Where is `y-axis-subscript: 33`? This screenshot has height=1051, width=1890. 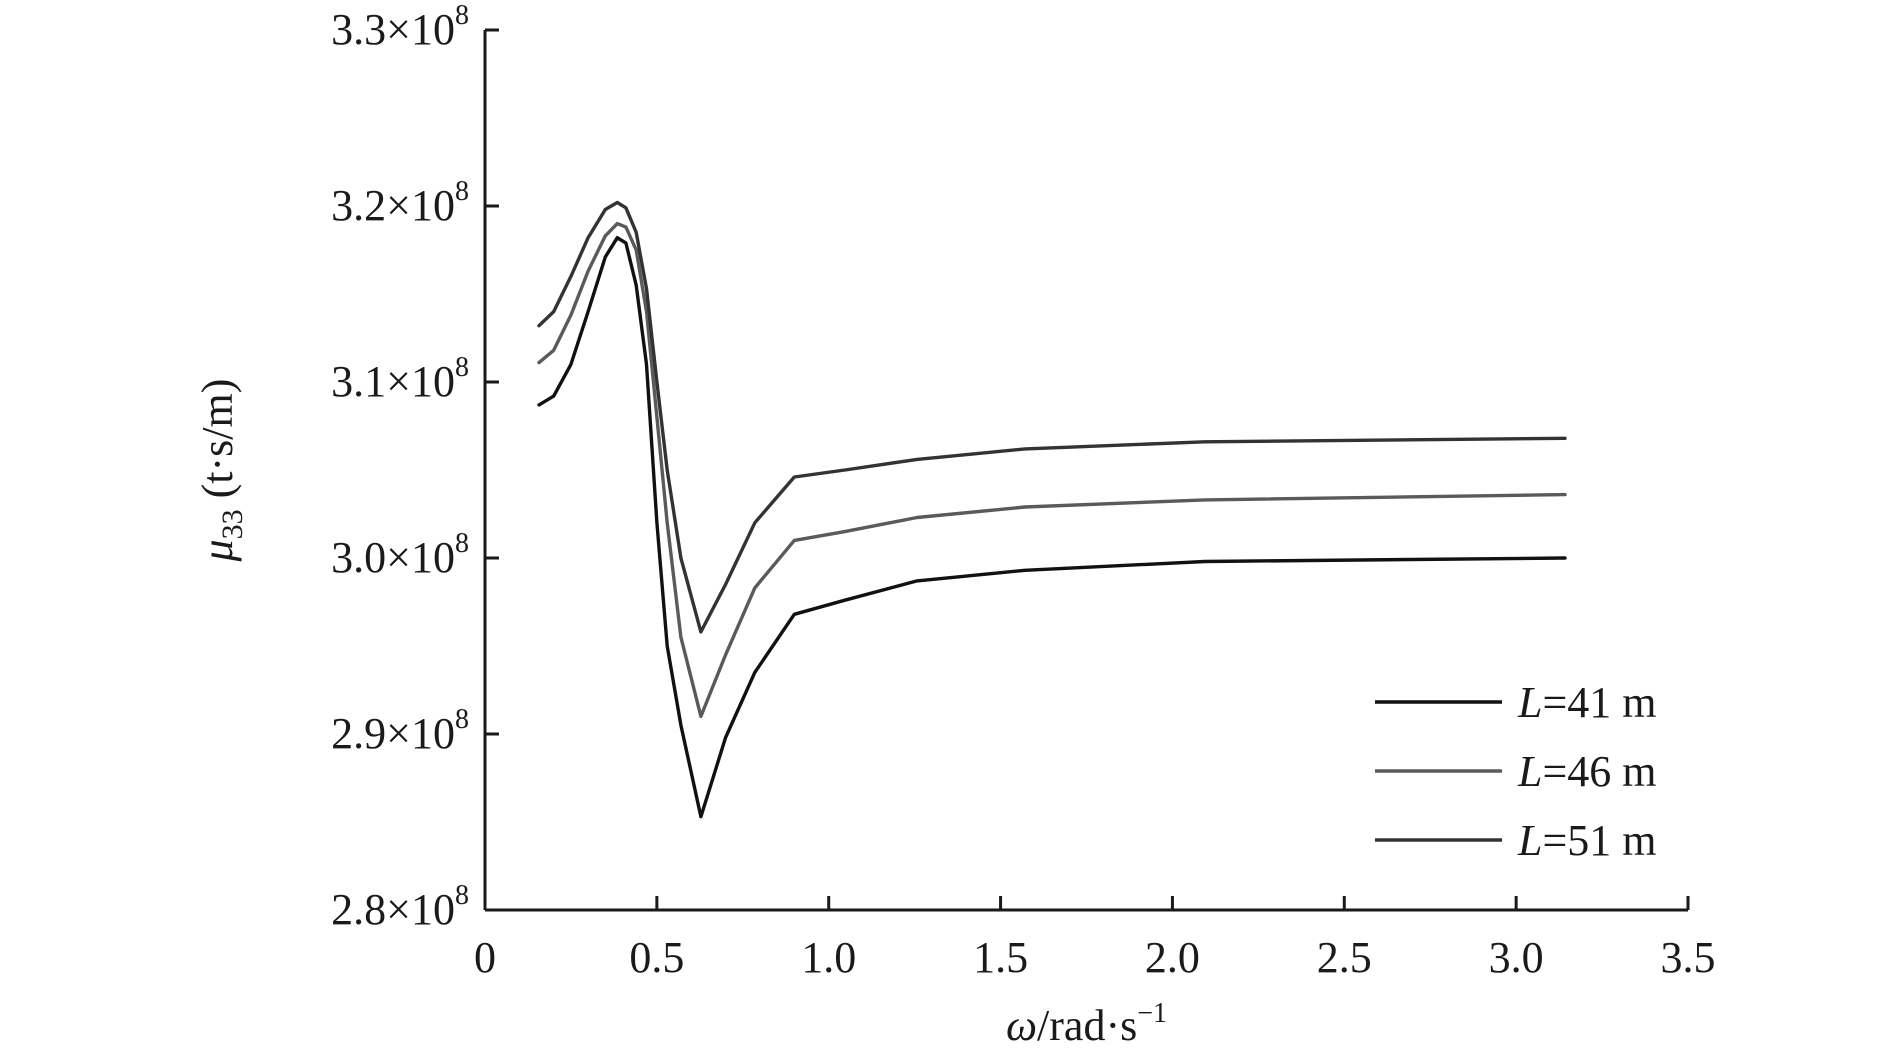
y-axis-subscript: 33 is located at coordinates (232, 524).